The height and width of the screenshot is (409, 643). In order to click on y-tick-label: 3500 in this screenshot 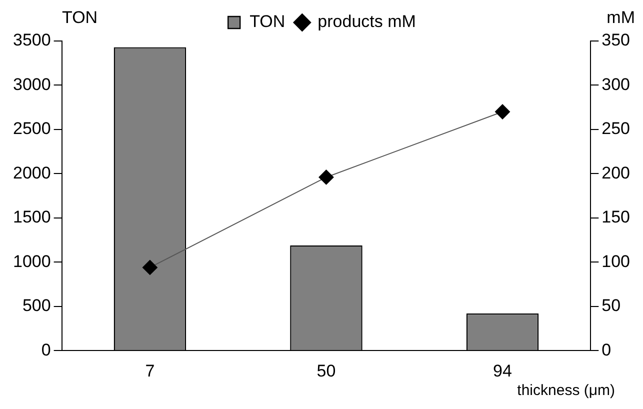, I will do `click(31, 40)`.